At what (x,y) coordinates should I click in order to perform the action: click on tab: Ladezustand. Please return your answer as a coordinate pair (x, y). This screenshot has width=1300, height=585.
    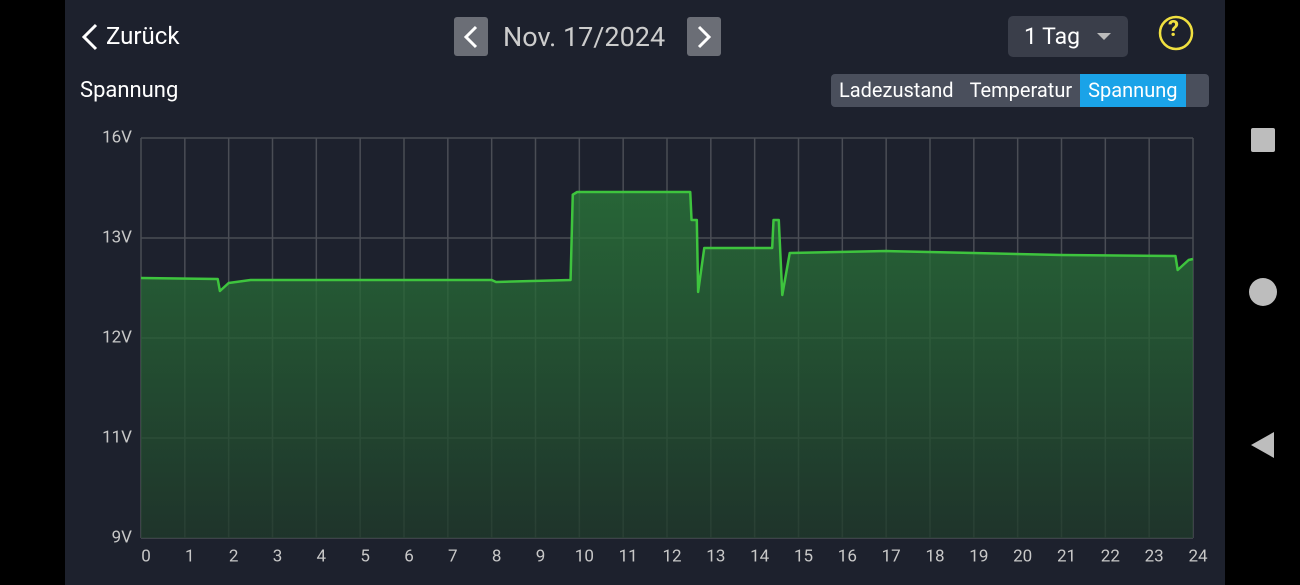
    Looking at the image, I should click on (896, 90).